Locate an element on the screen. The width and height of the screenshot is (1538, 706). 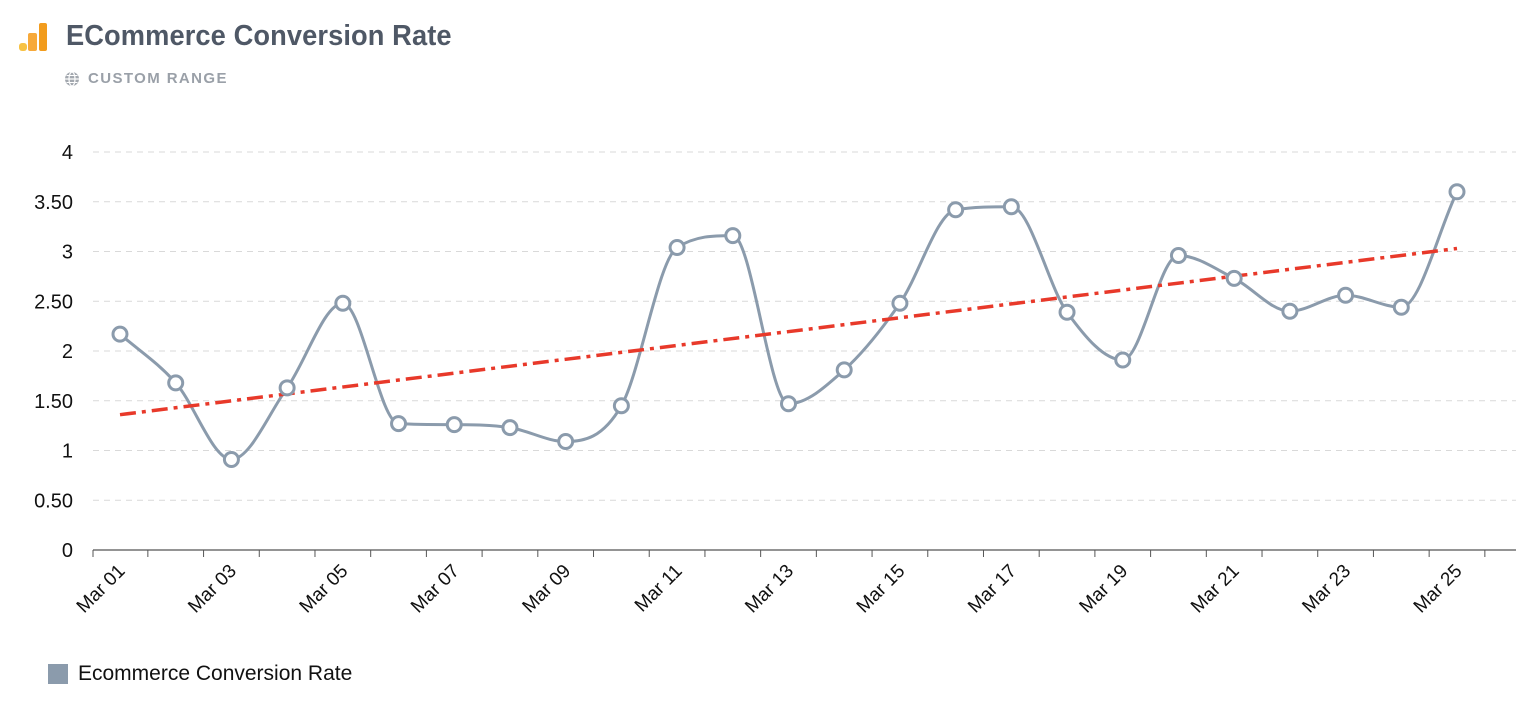
x-tick-label: Mar 23 is located at coordinates (1326, 589).